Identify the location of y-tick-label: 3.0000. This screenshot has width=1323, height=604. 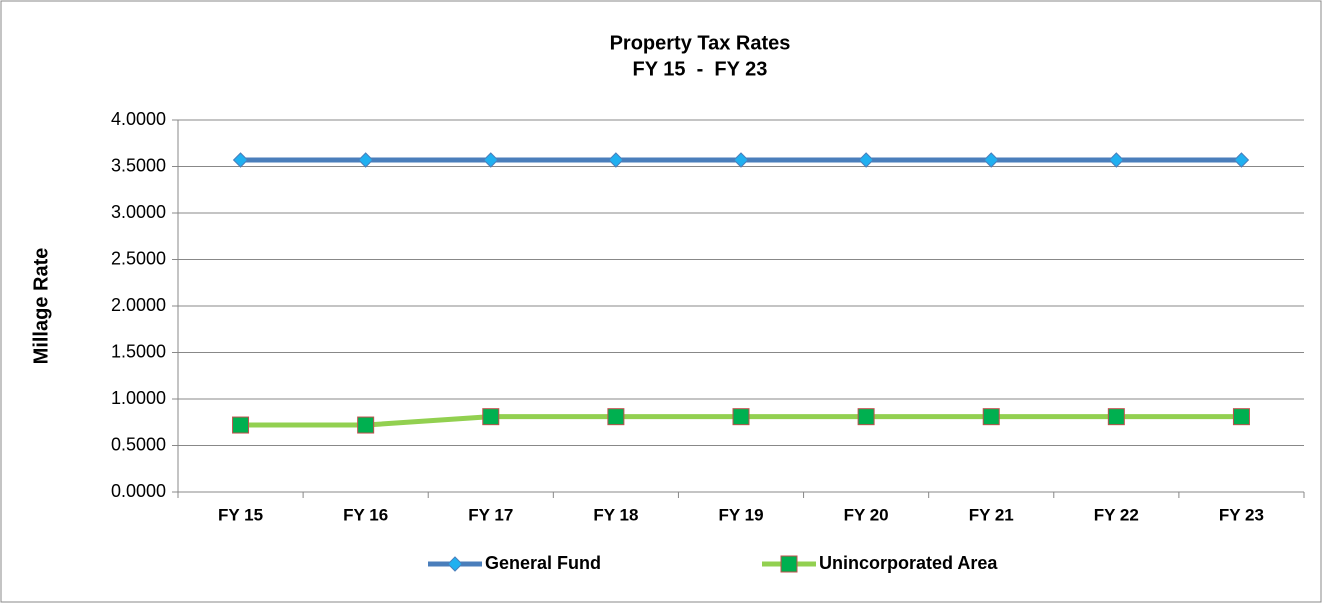
(138, 212).